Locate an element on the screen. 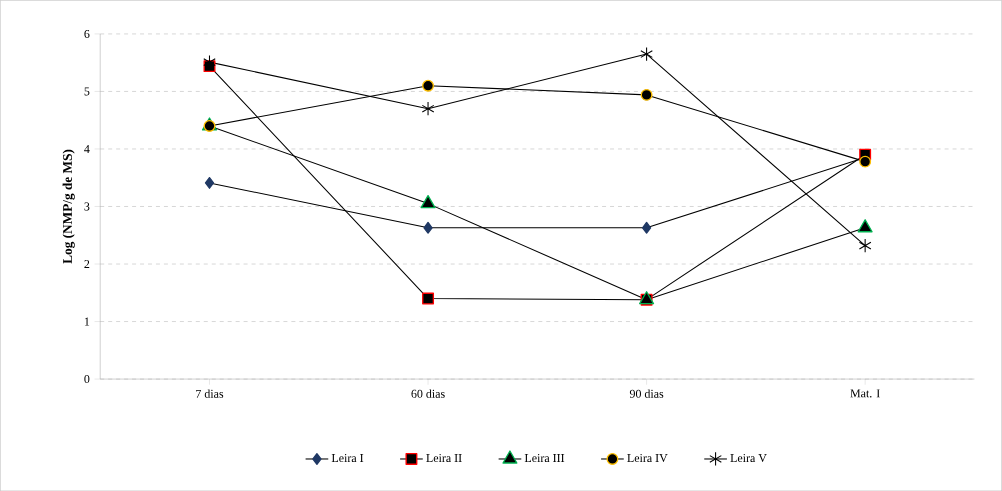  x-tick-label: 7 dias is located at coordinates (210, 393).